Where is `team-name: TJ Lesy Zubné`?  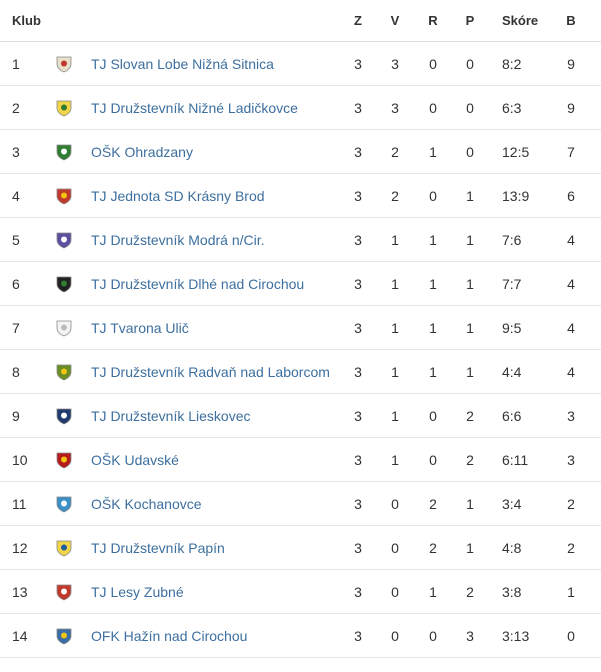
team-name: TJ Lesy Zubné is located at coordinates (137, 591).